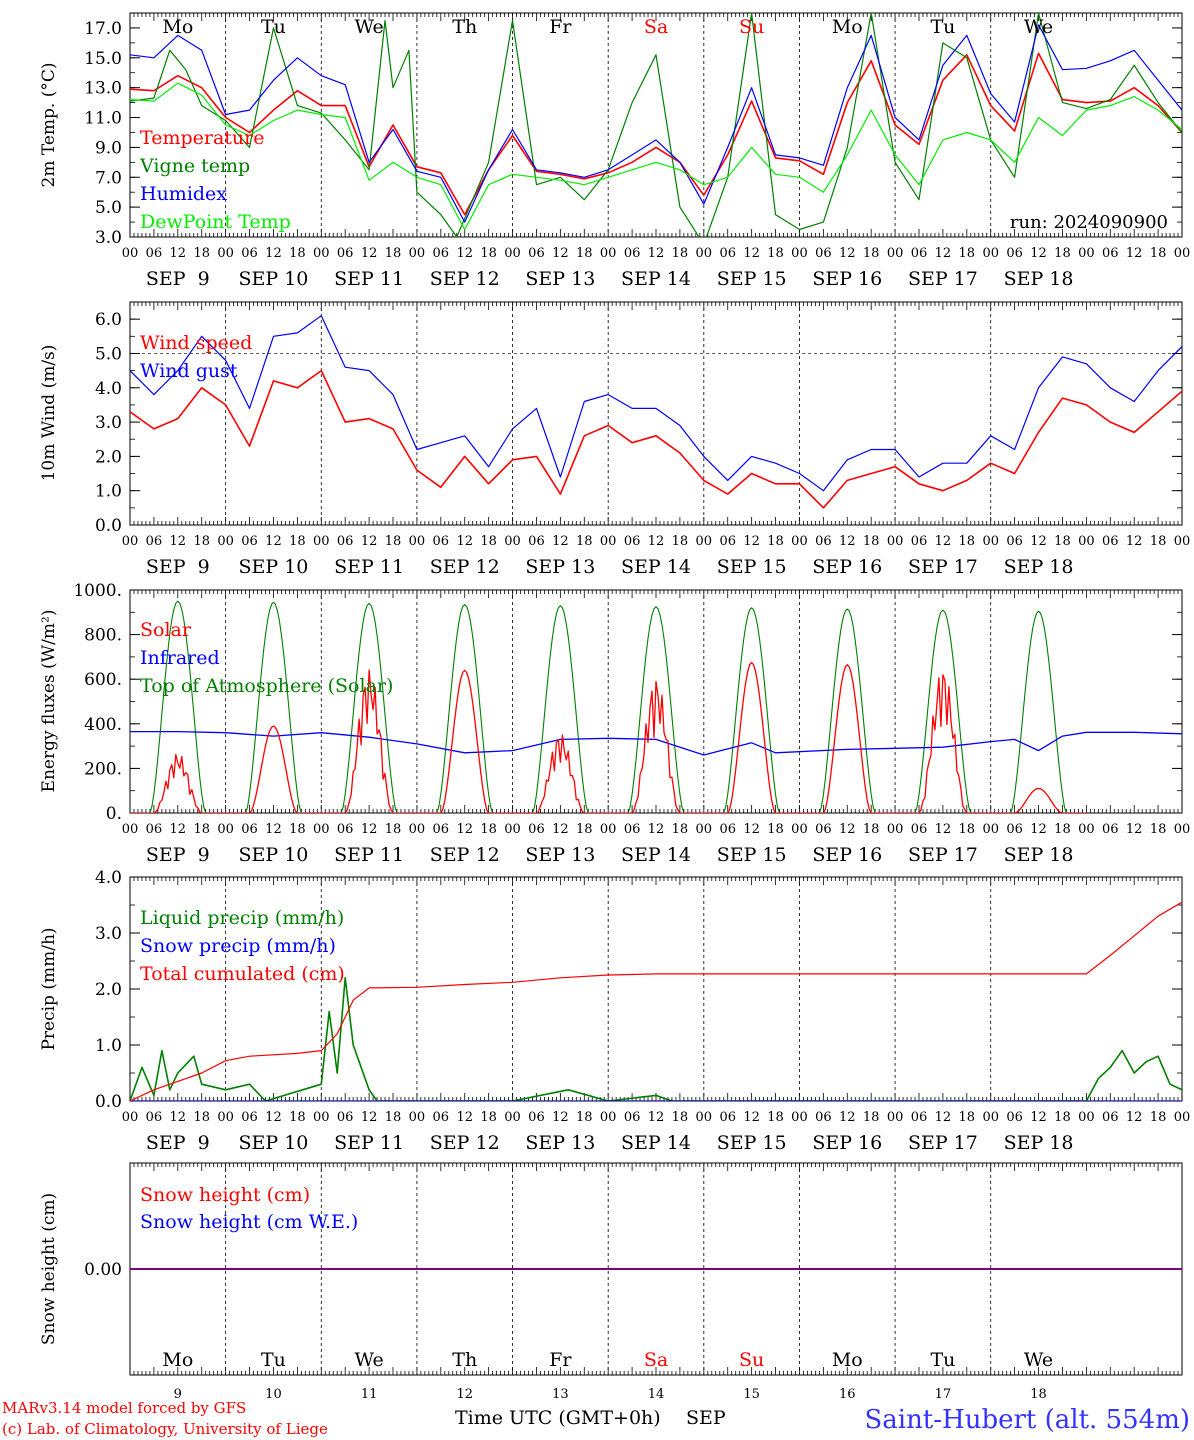 This screenshot has width=1194, height=1440. What do you see at coordinates (108, 208) in the screenshot?
I see `y-tick-label: 5.0` at bounding box center [108, 208].